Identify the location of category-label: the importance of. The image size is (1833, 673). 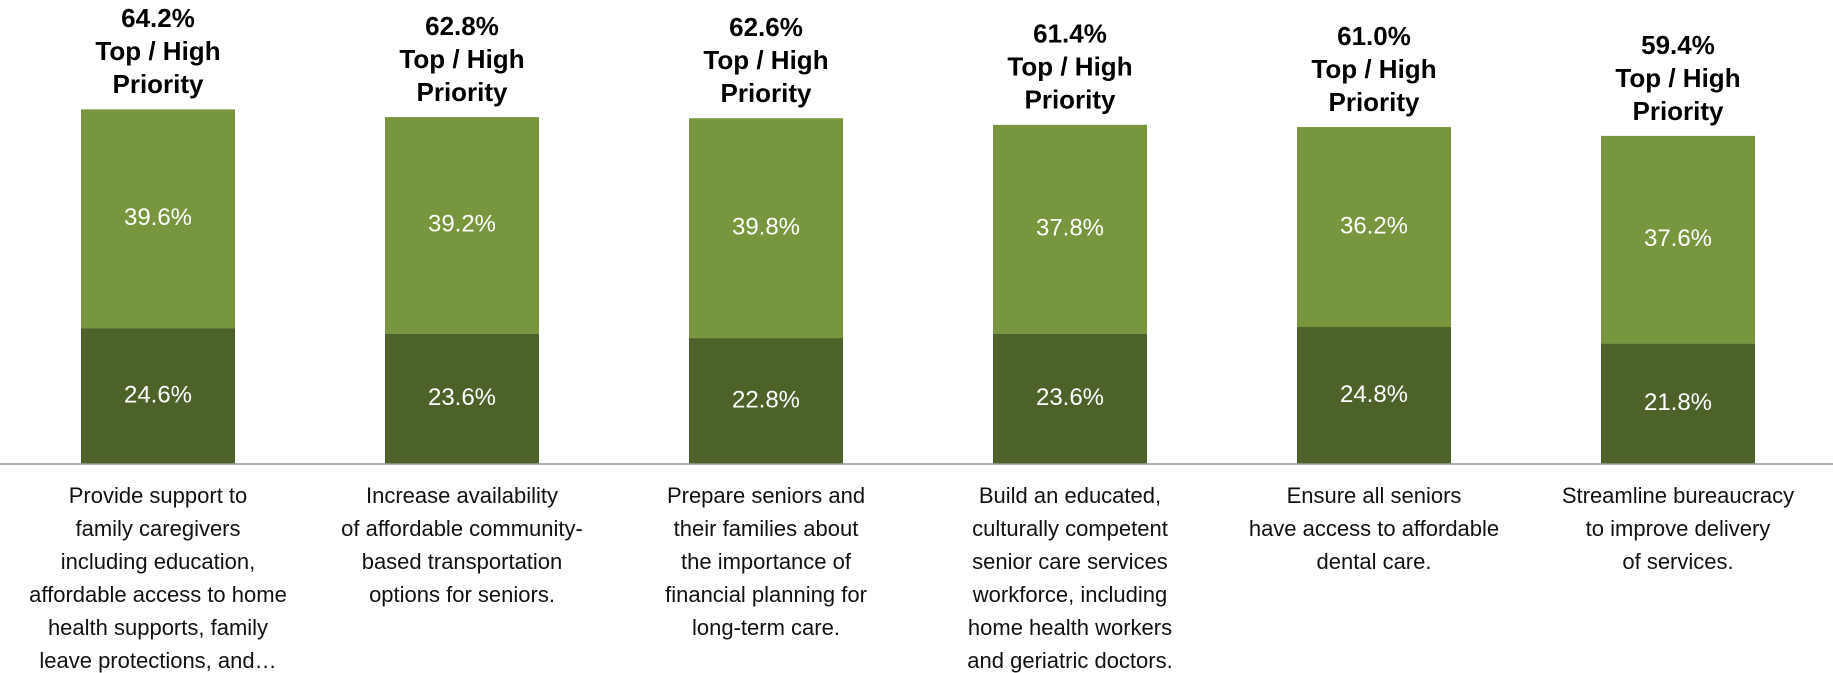
(766, 561).